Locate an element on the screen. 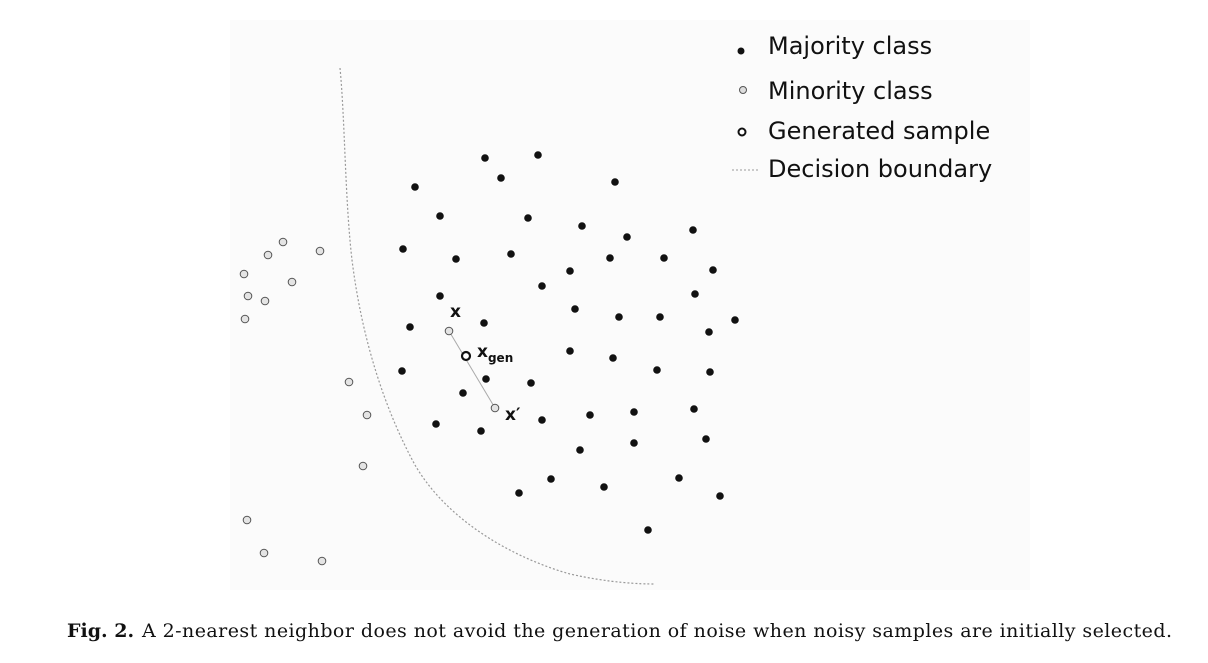  point-label: xgen is located at coordinates (495, 353).